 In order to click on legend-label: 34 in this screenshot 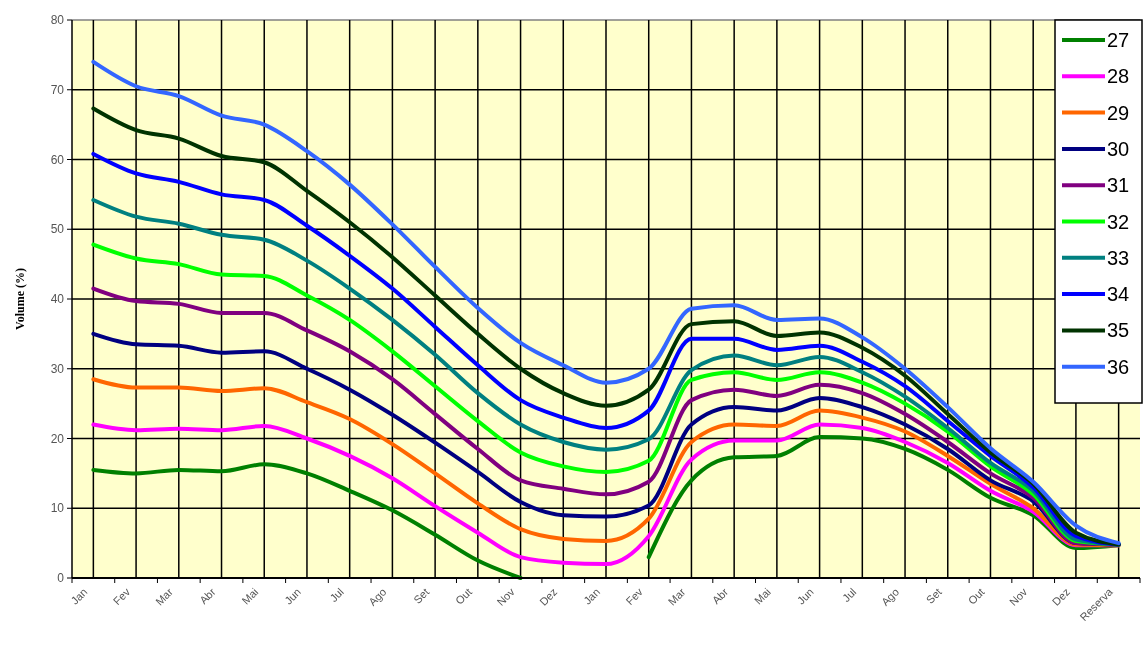, I will do `click(1118, 294)`.